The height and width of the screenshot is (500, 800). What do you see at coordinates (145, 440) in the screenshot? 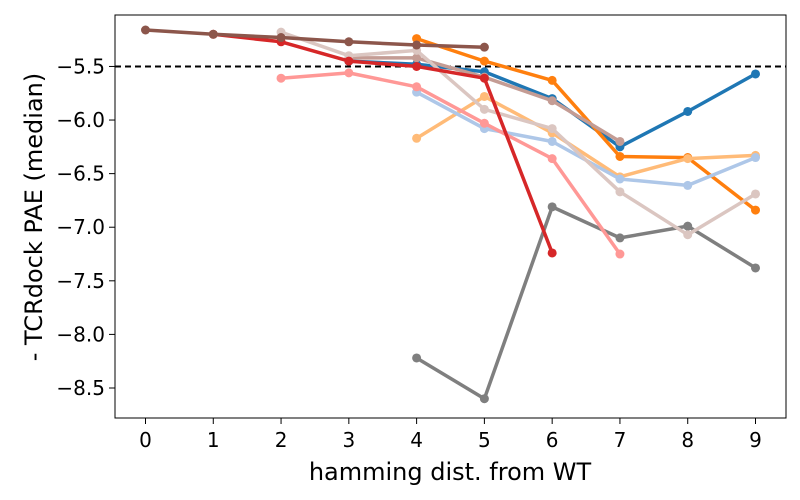
I see `x-tick-label: 0` at bounding box center [145, 440].